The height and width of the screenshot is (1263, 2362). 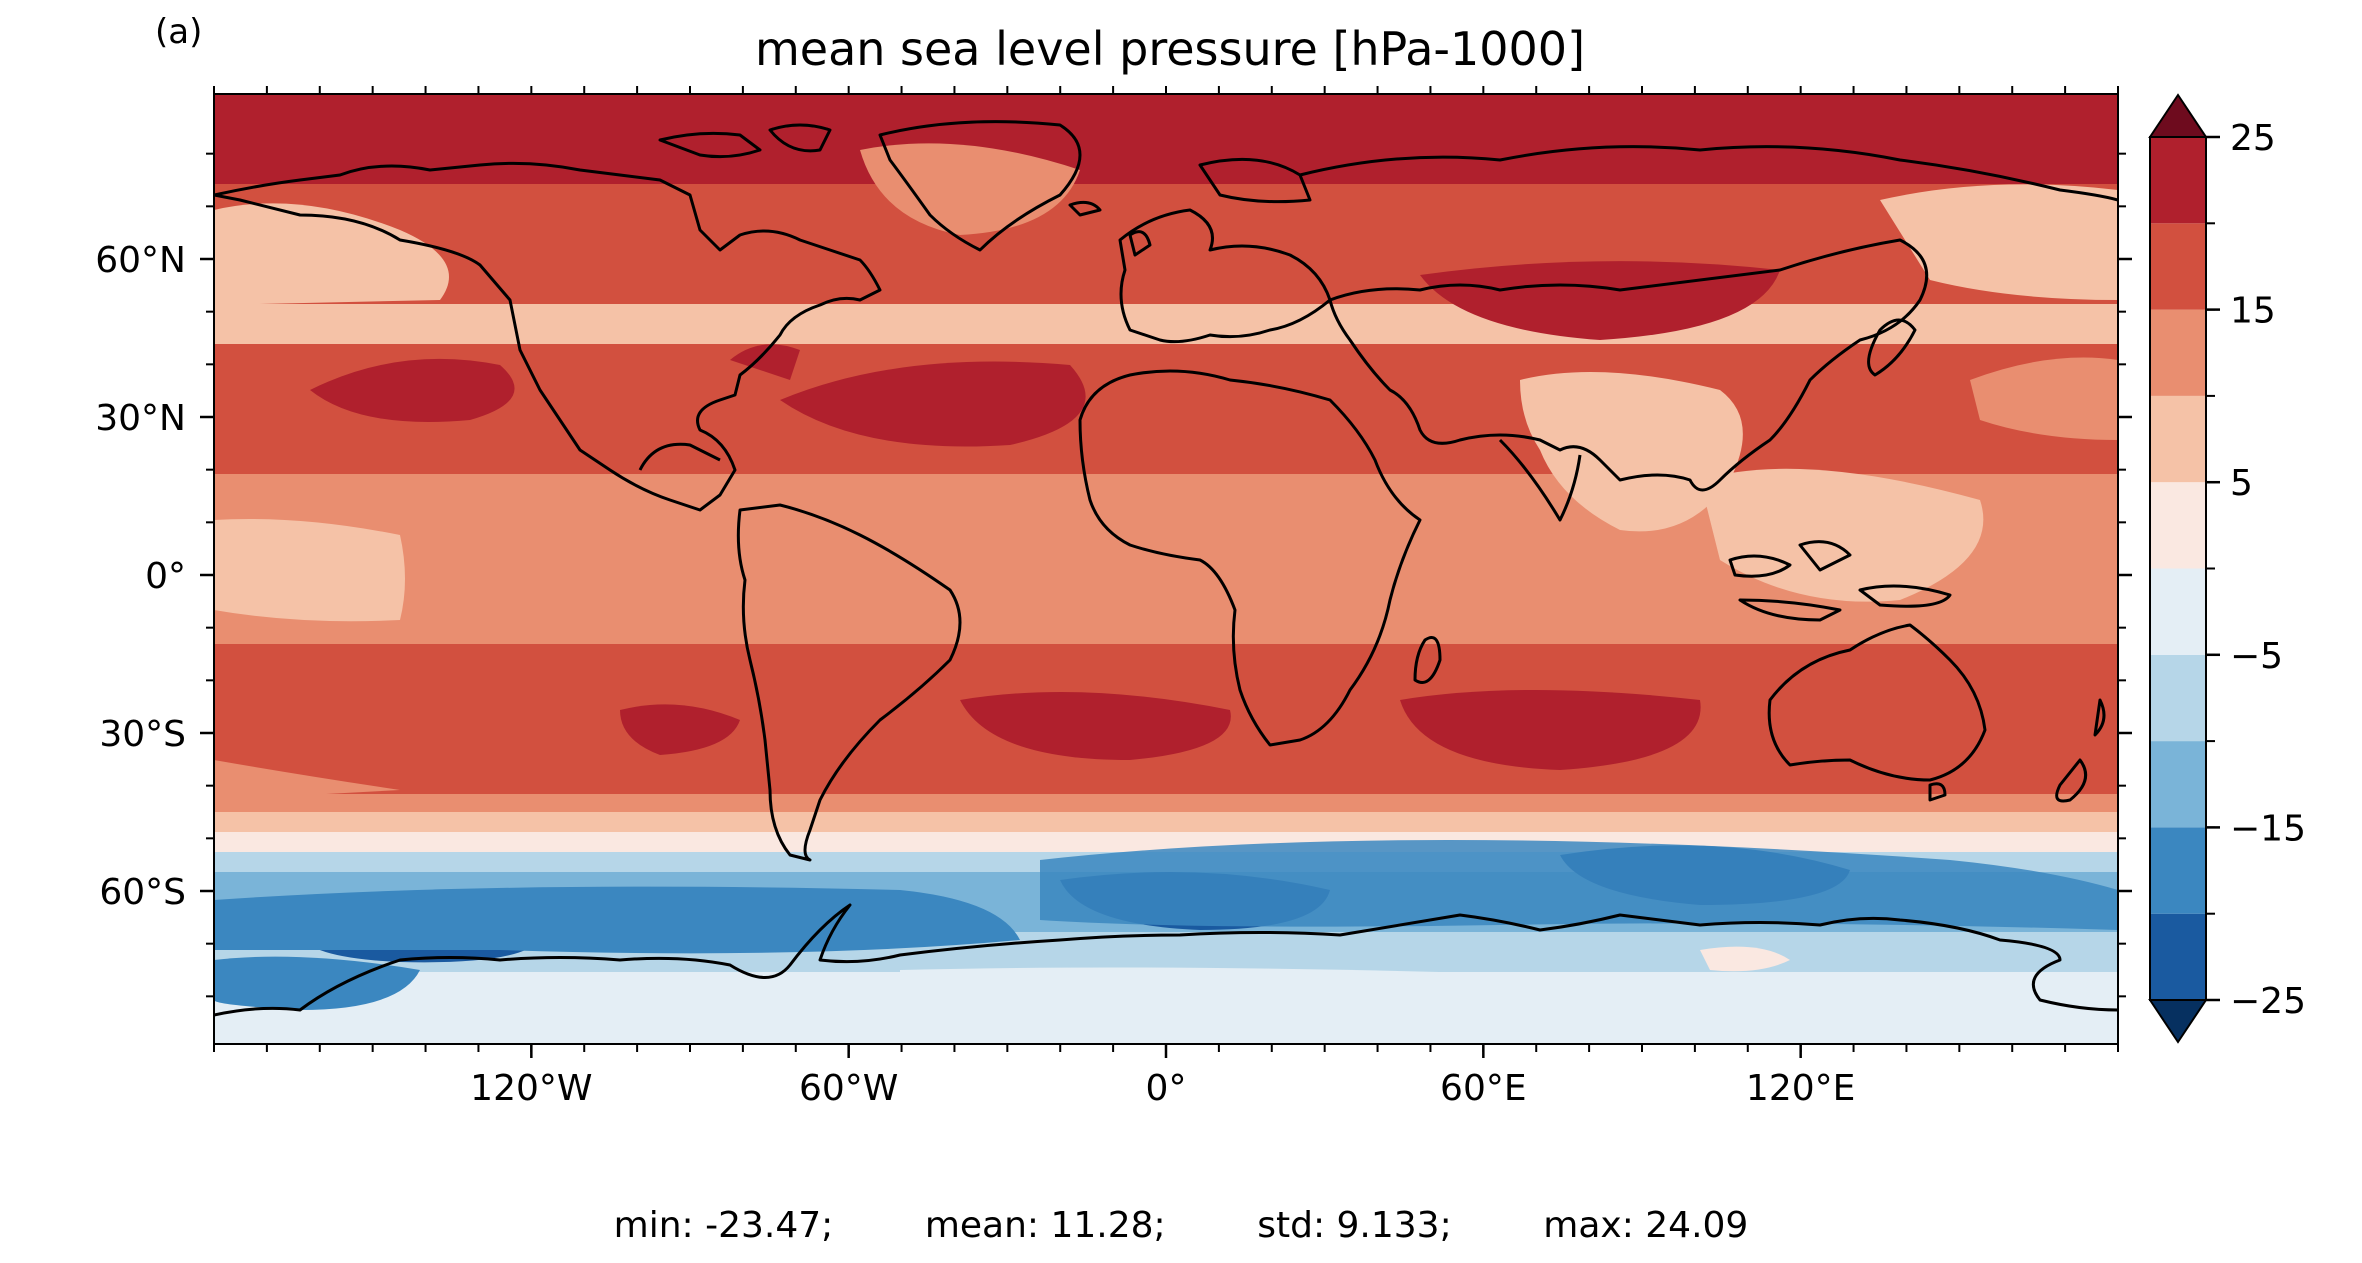 What do you see at coordinates (1166, 244) in the screenshot?
I see `band-north-high` at bounding box center [1166, 244].